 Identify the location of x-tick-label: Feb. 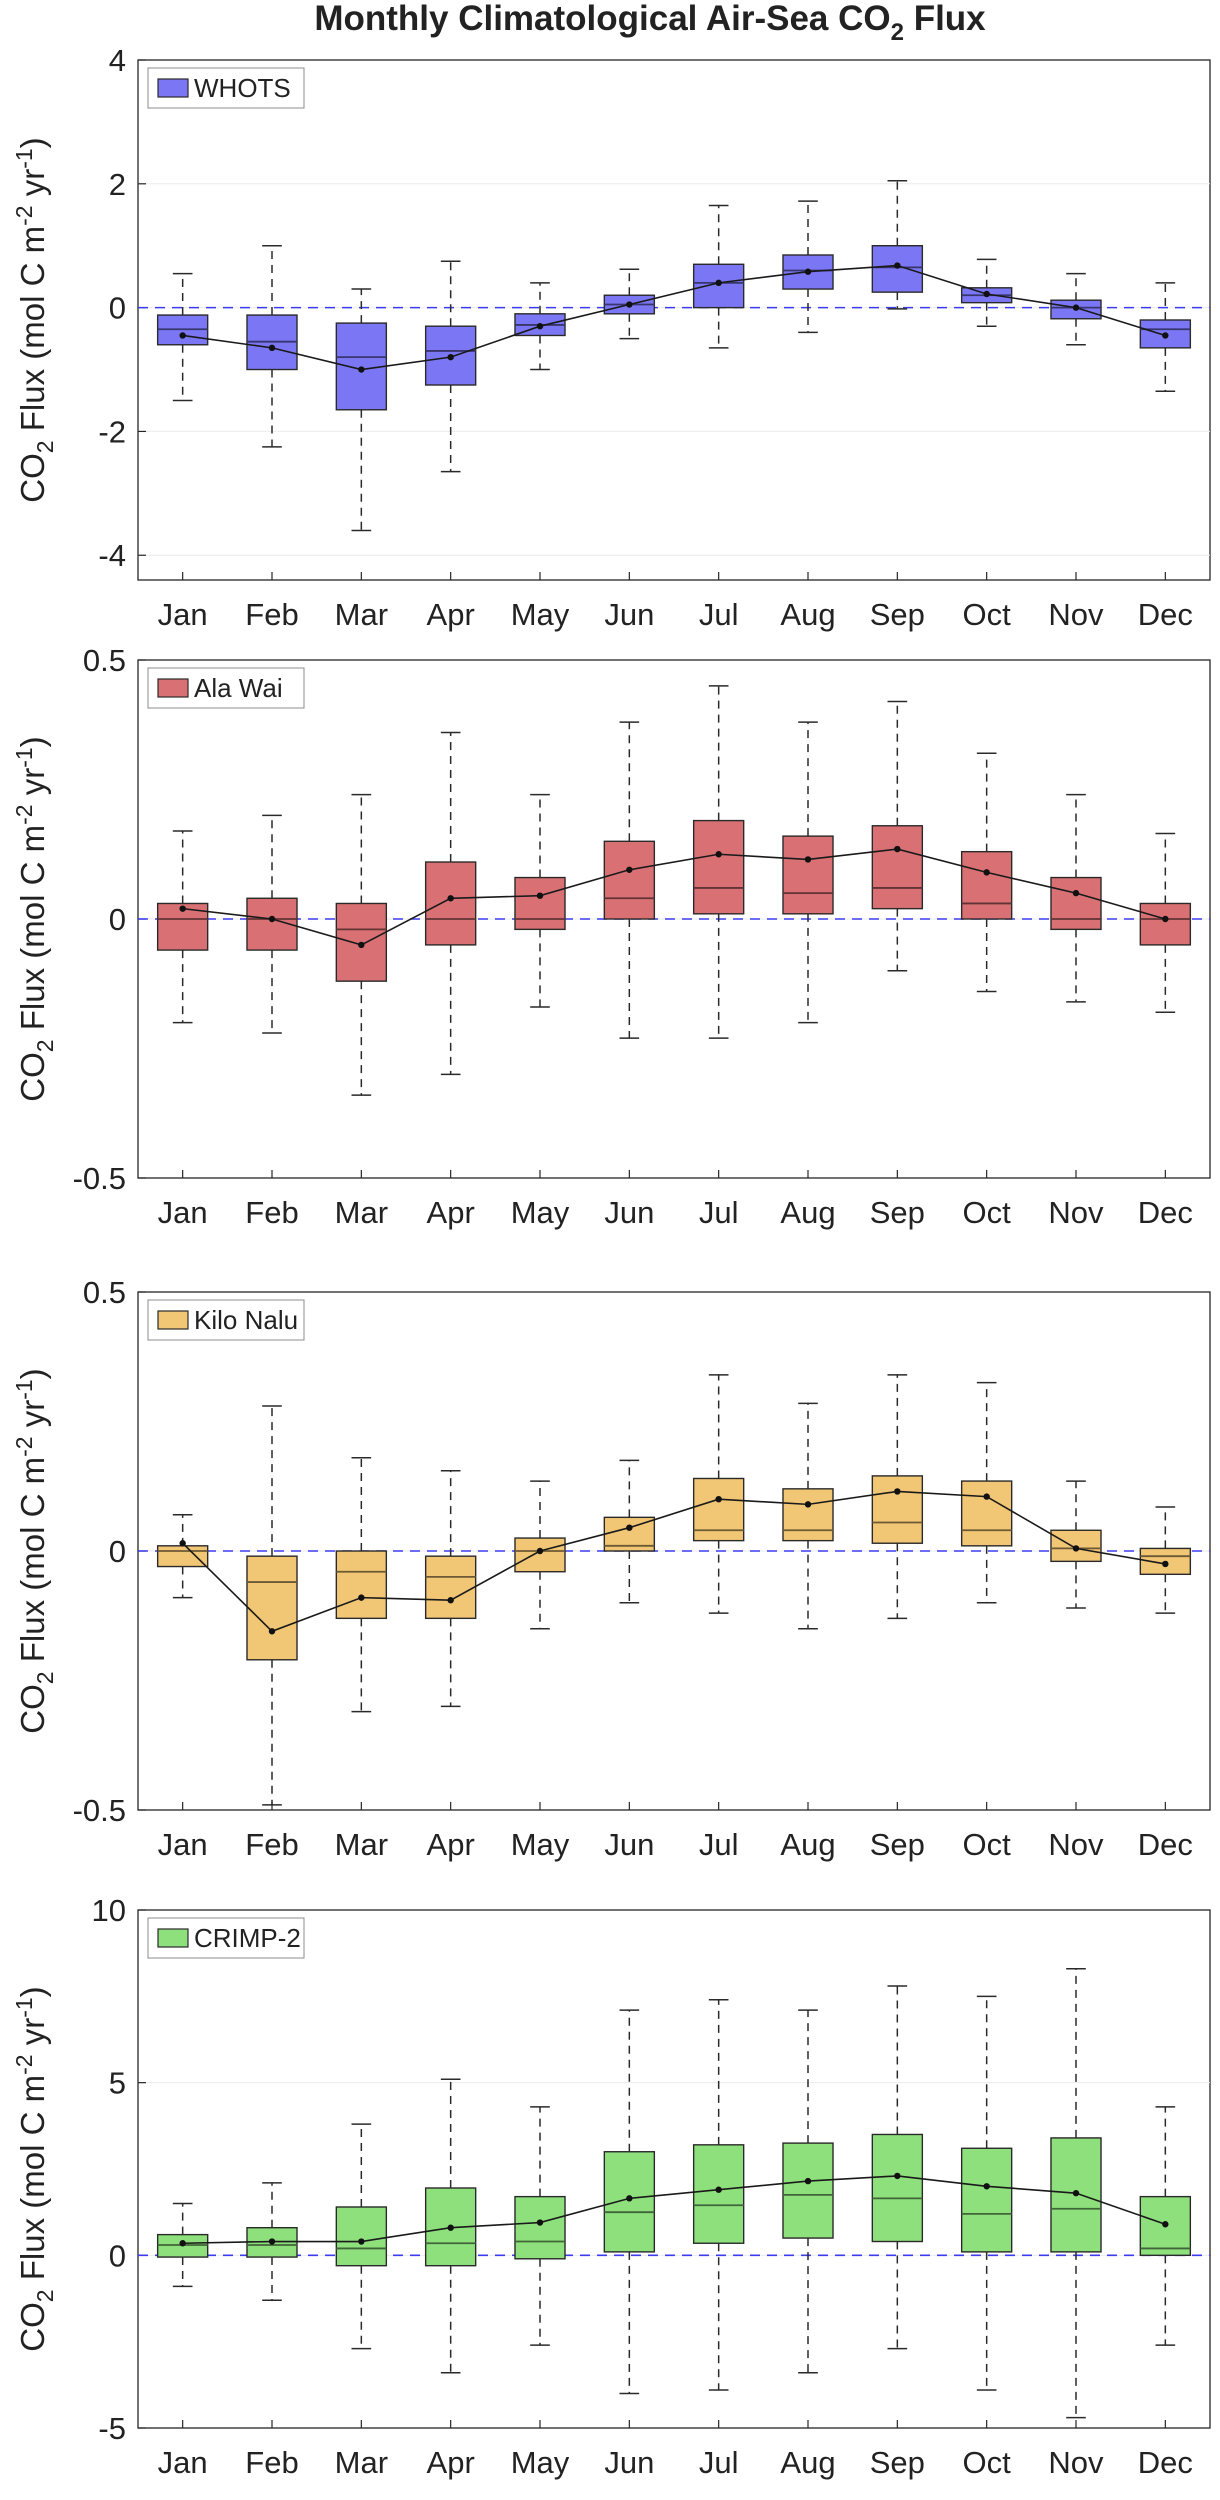
(271, 1212).